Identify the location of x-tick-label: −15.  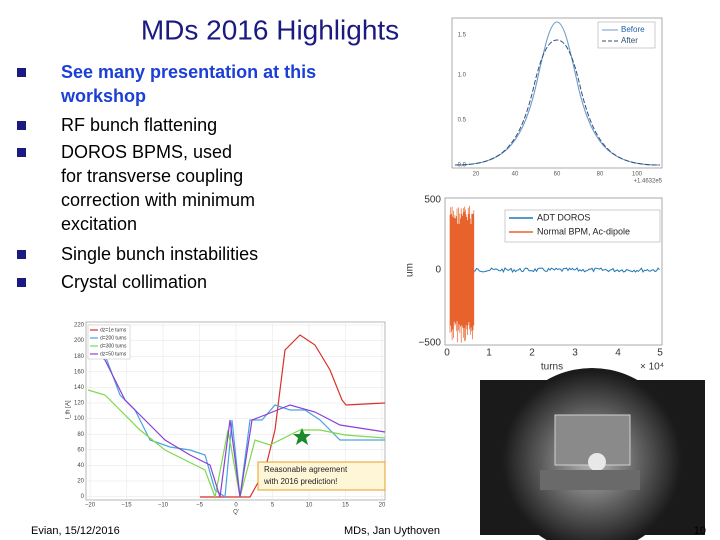
(126, 506).